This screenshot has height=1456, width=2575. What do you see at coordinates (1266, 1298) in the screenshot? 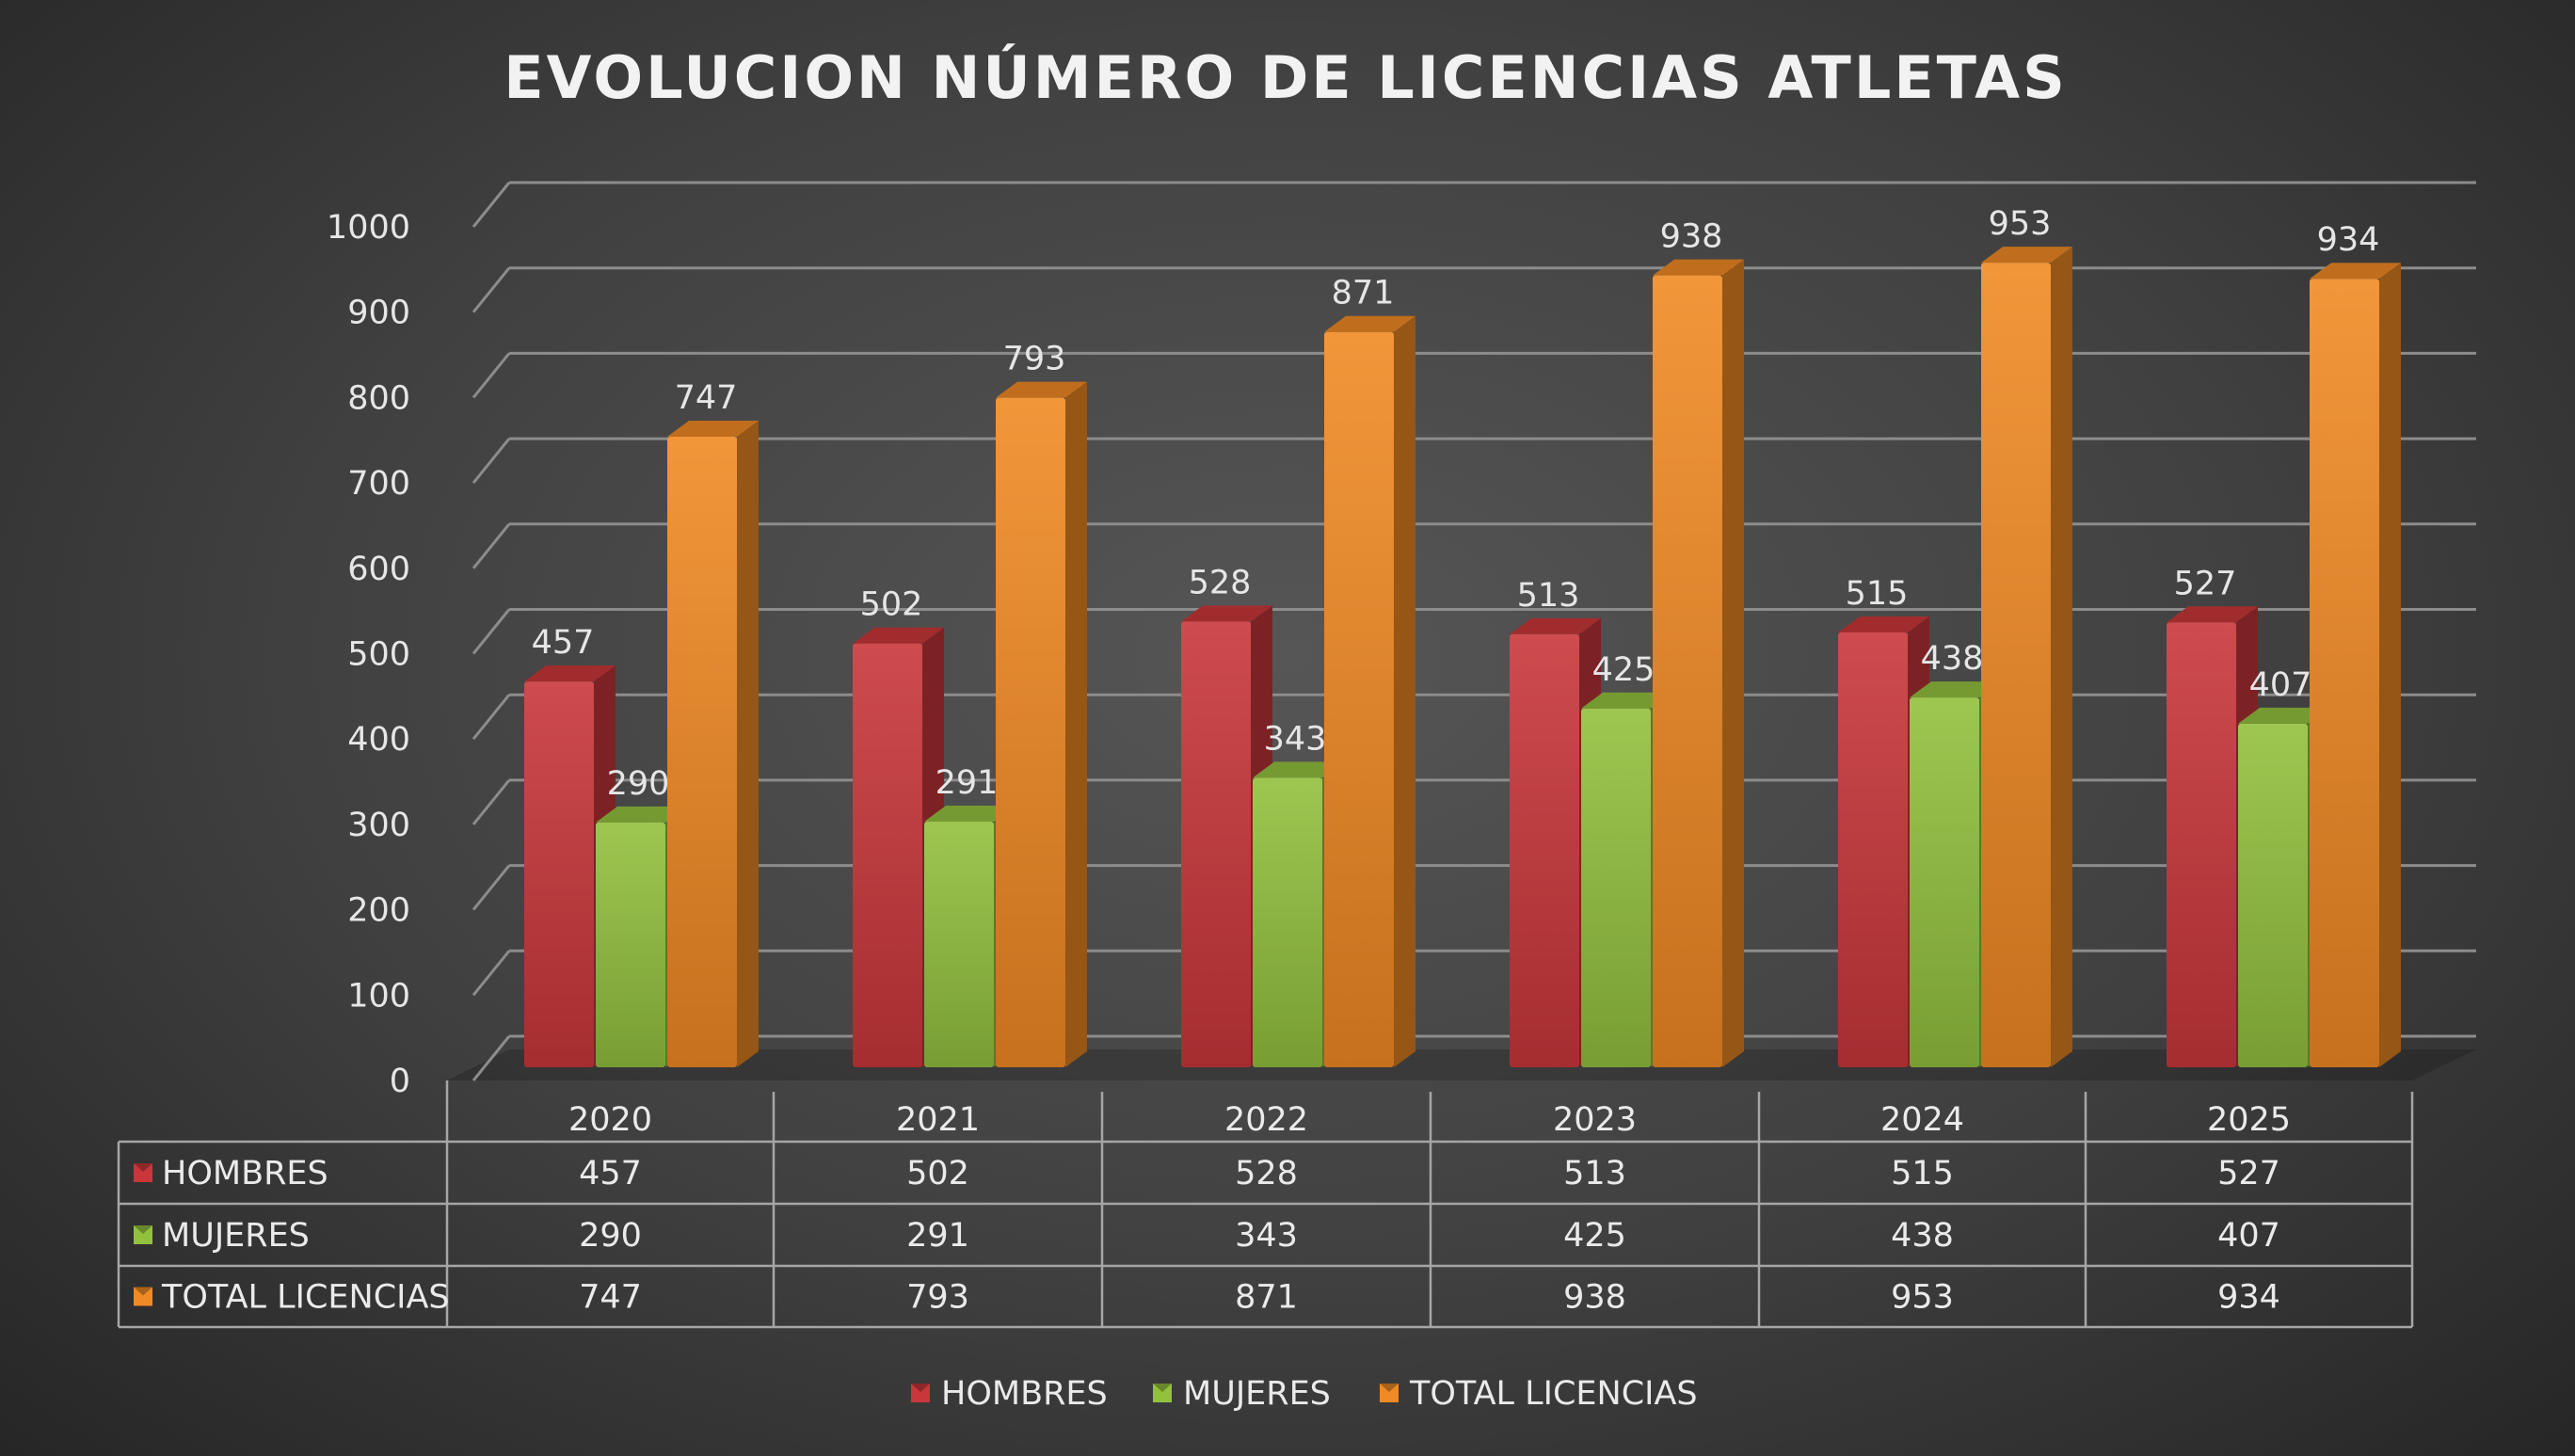
I see `table-cell: 871` at bounding box center [1266, 1298].